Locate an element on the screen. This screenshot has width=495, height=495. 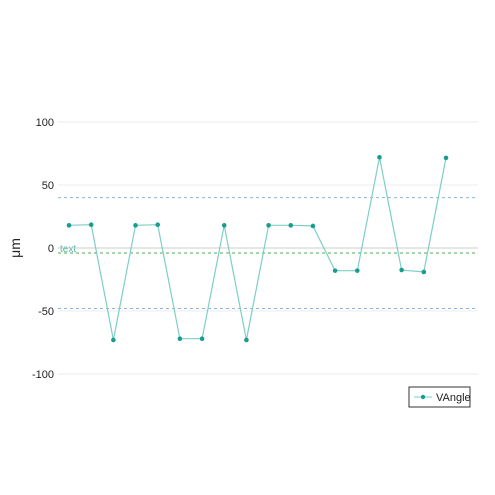
legend: VAngle is located at coordinates (439, 397).